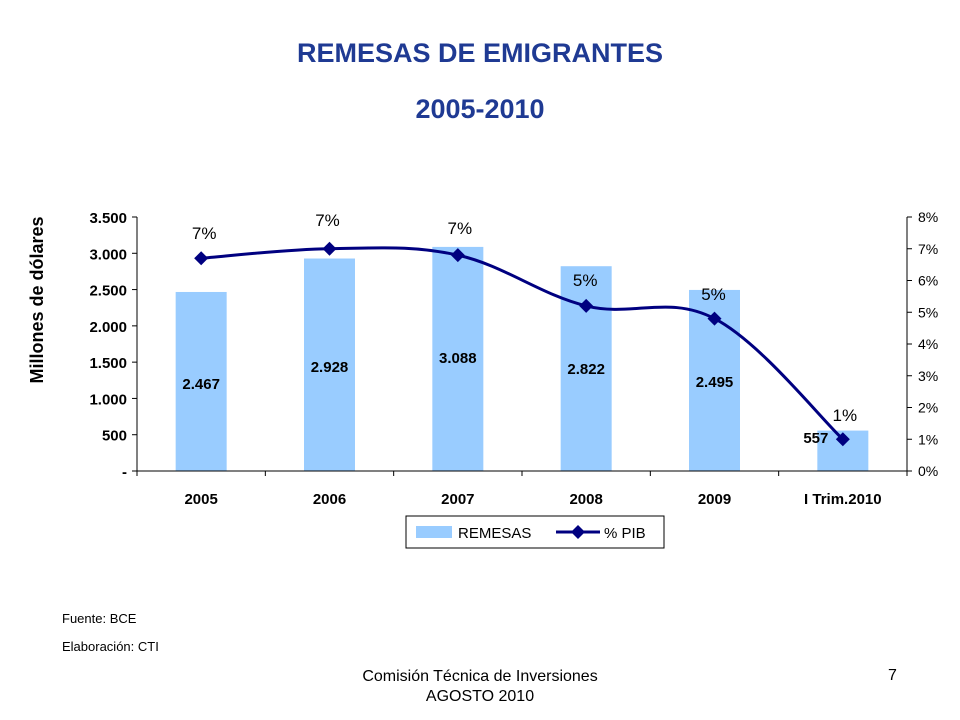 The width and height of the screenshot is (960, 720). Describe the element at coordinates (928, 217) in the screenshot. I see `y-right-tick-label: 8%` at that location.